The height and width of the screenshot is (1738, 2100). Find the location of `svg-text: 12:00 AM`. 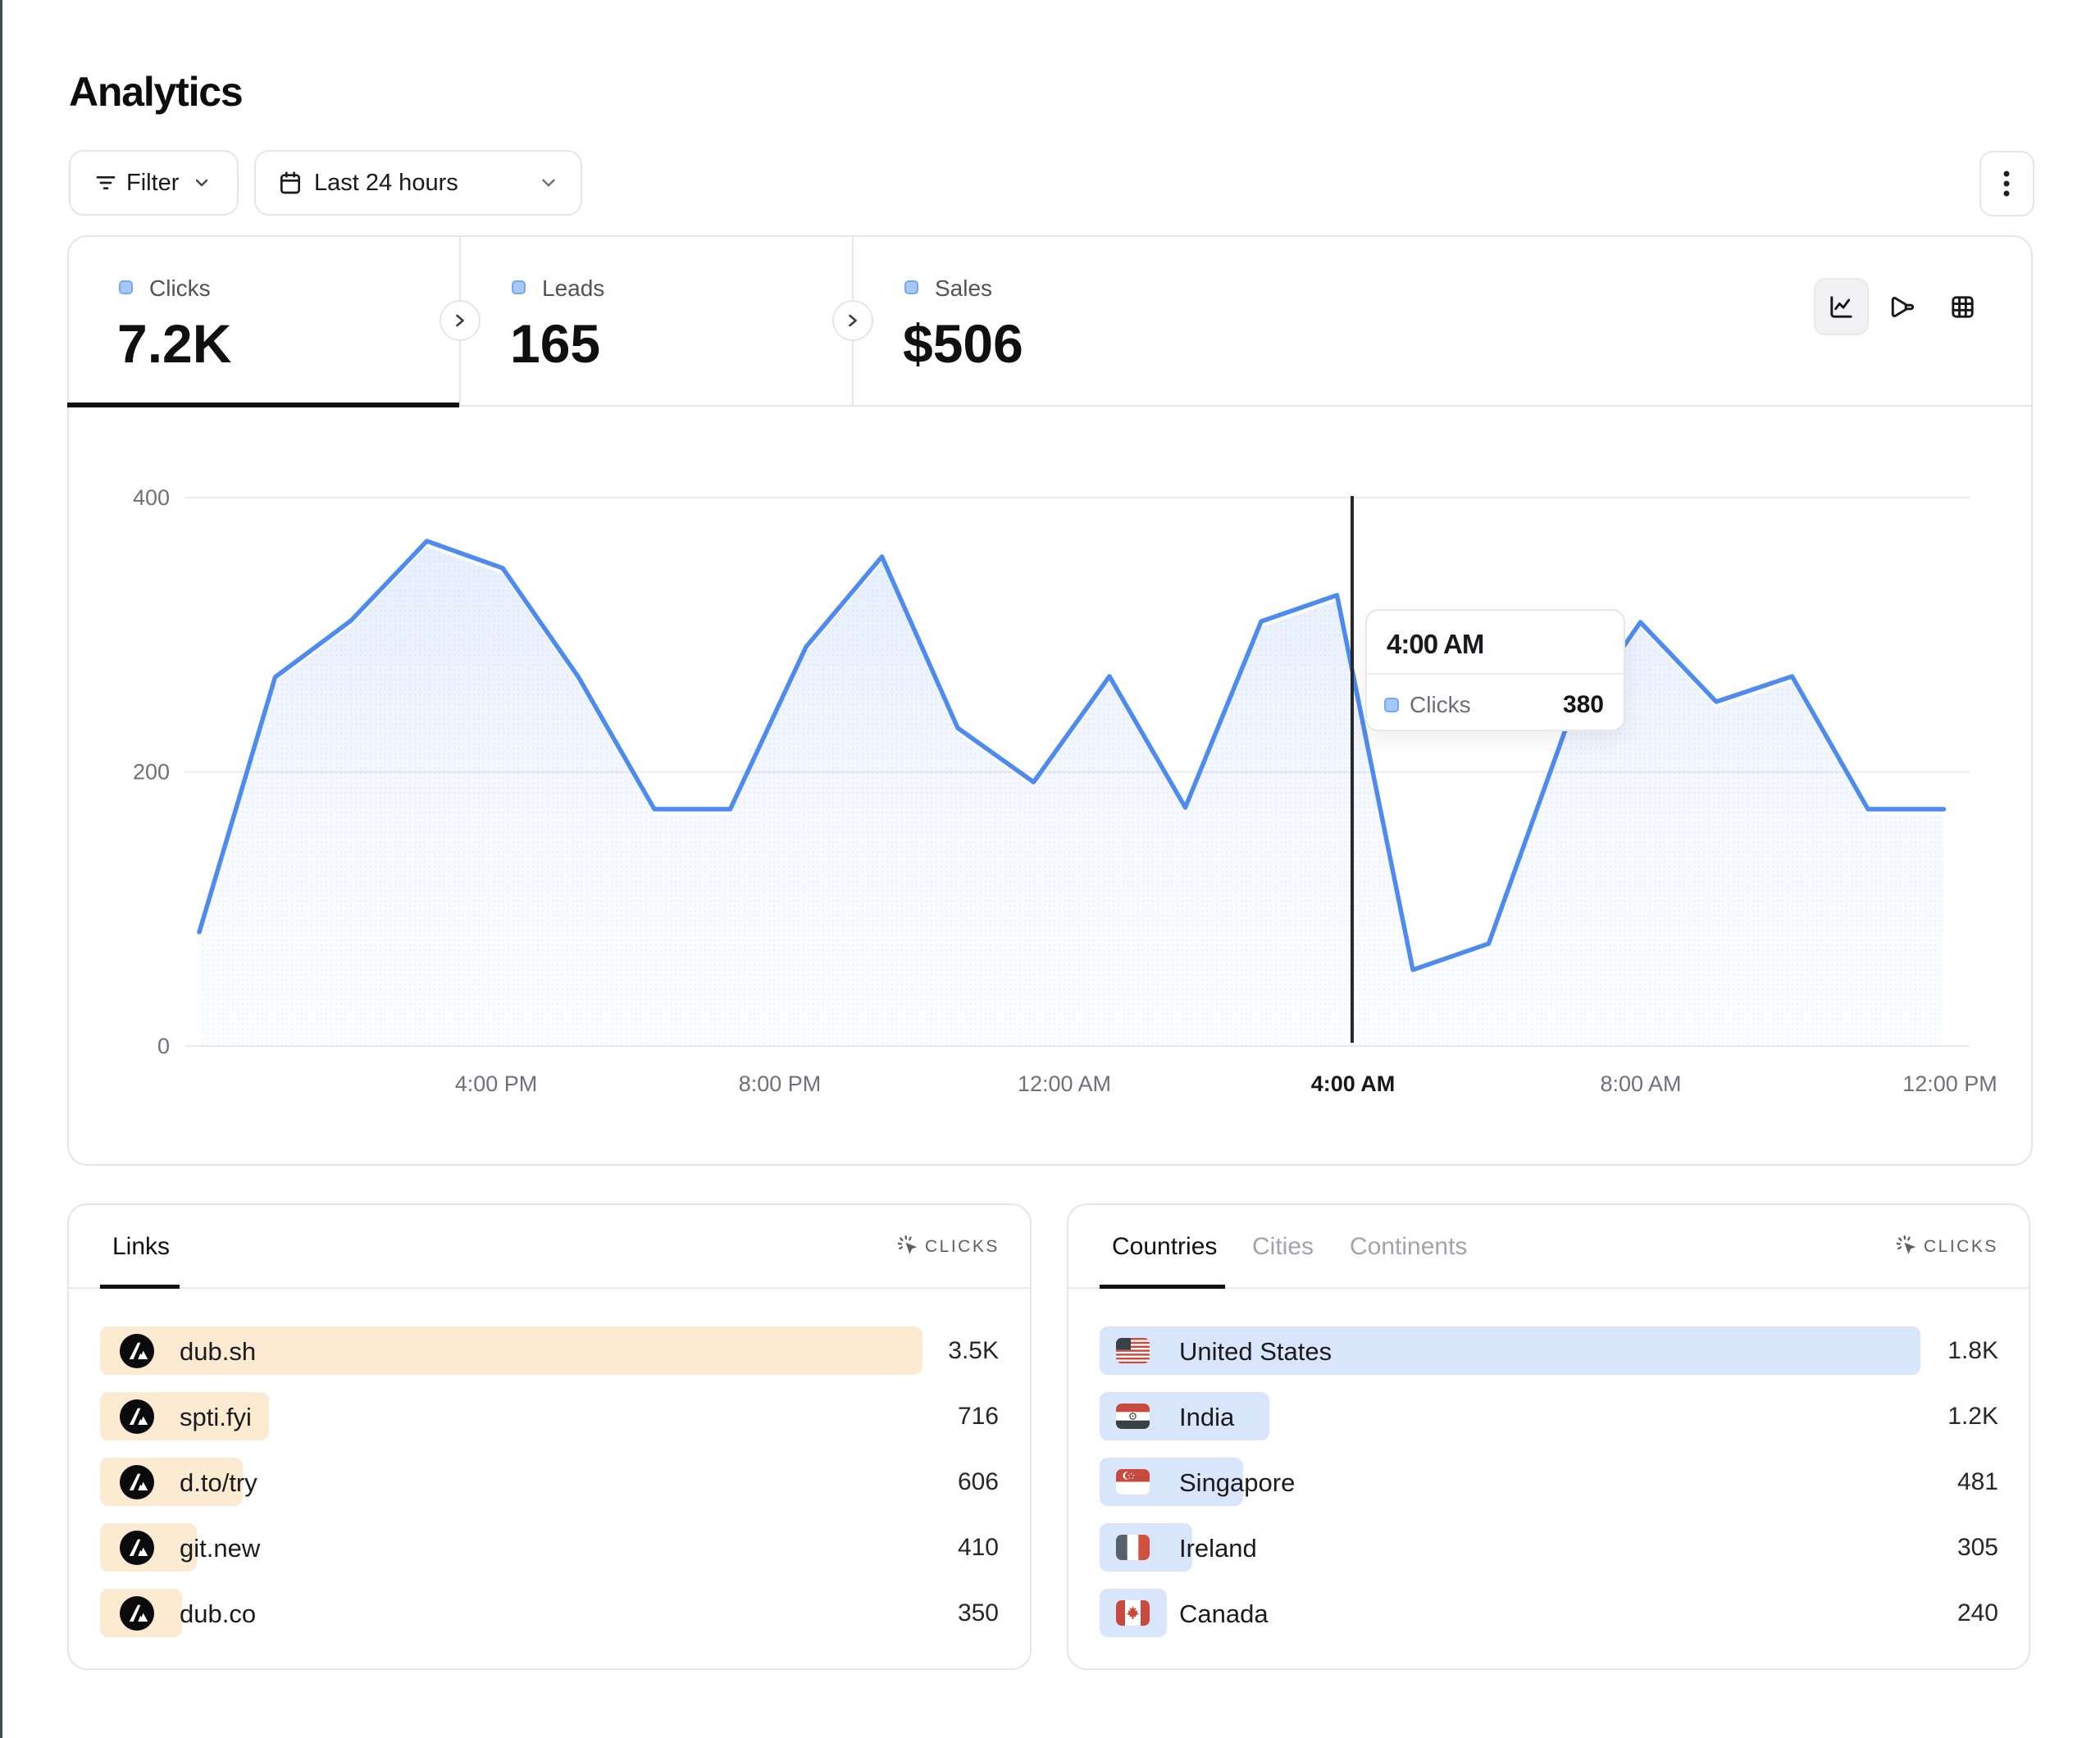

svg-text: 12:00 AM is located at coordinates (1064, 1083).